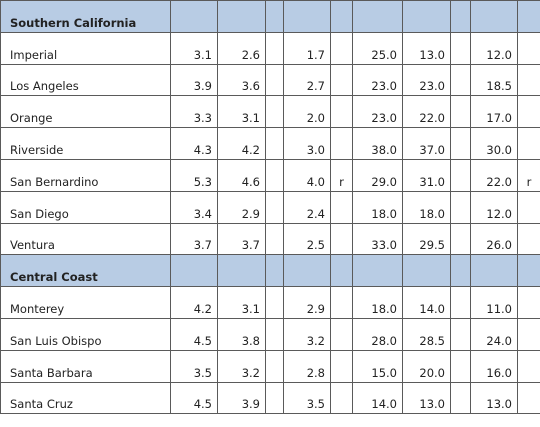 The width and height of the screenshot is (540, 427). What do you see at coordinates (307, 80) in the screenshot?
I see `value-cell: 2.7` at bounding box center [307, 80].